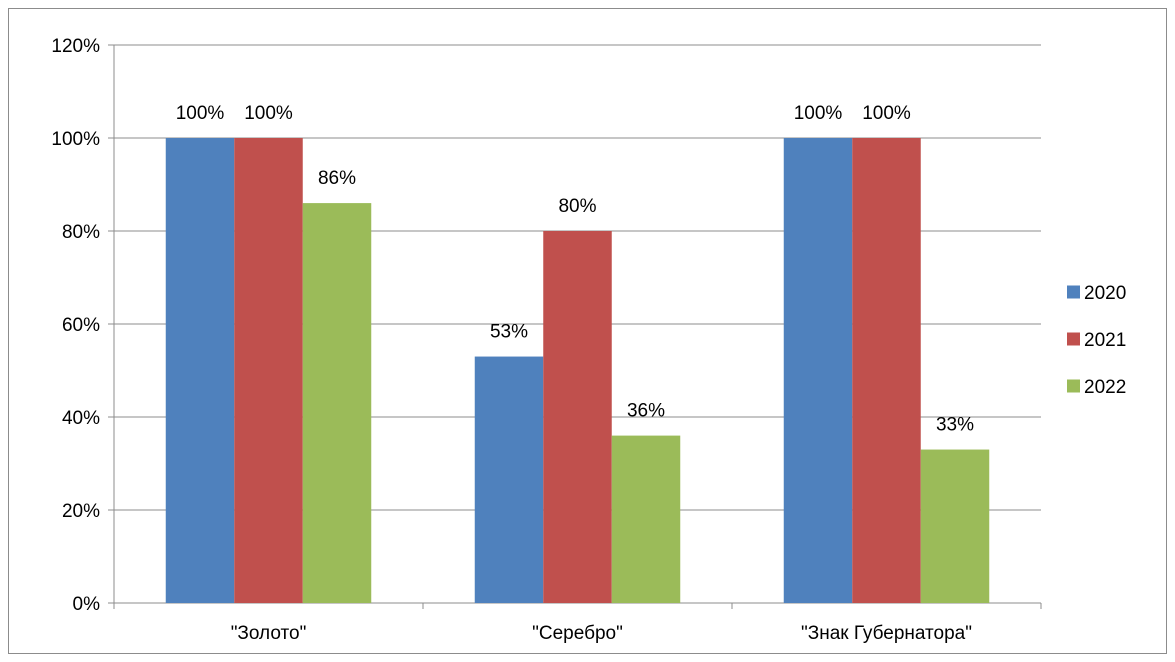 The width and height of the screenshot is (1175, 662). What do you see at coordinates (1073, 292) in the screenshot?
I see `legend-swatch-2020` at bounding box center [1073, 292].